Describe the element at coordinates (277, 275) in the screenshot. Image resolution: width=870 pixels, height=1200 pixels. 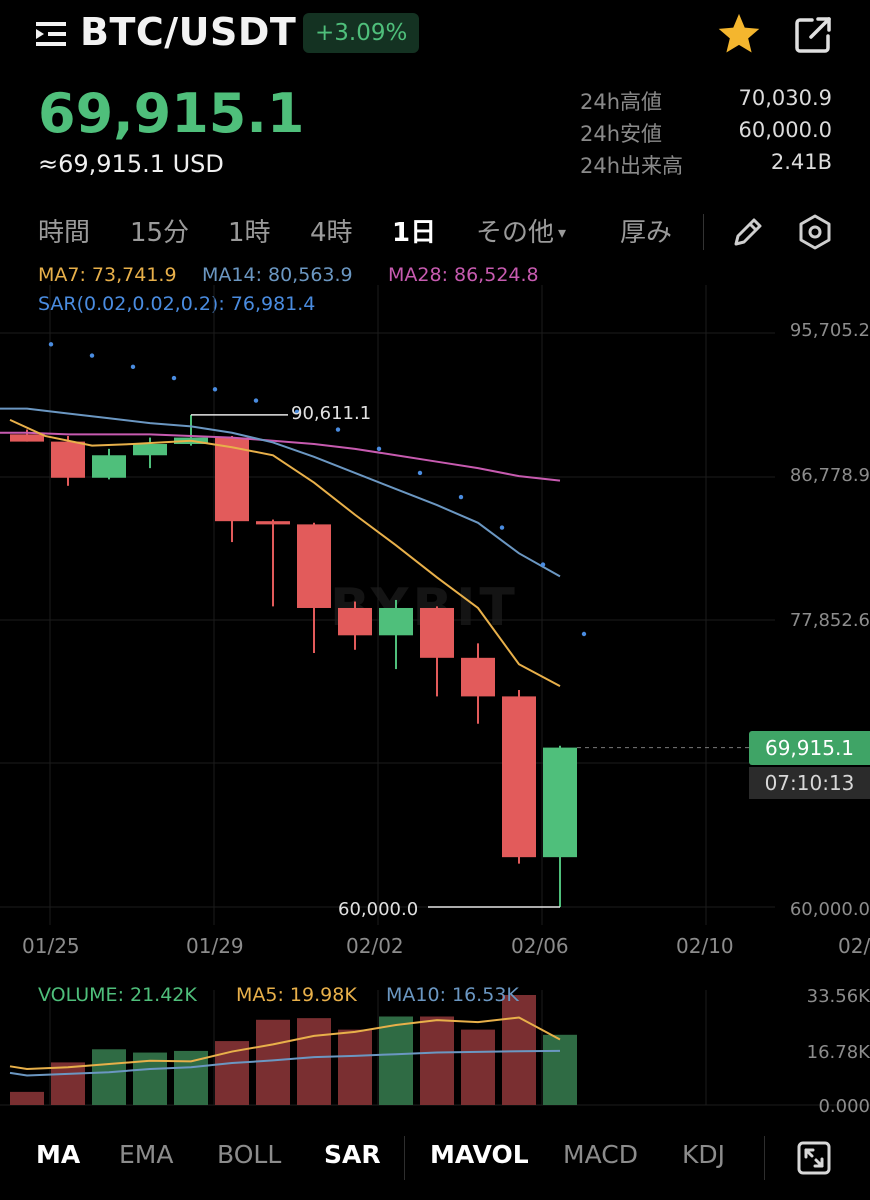
I see `legend-ma14: MA14: 80,563.9` at that location.